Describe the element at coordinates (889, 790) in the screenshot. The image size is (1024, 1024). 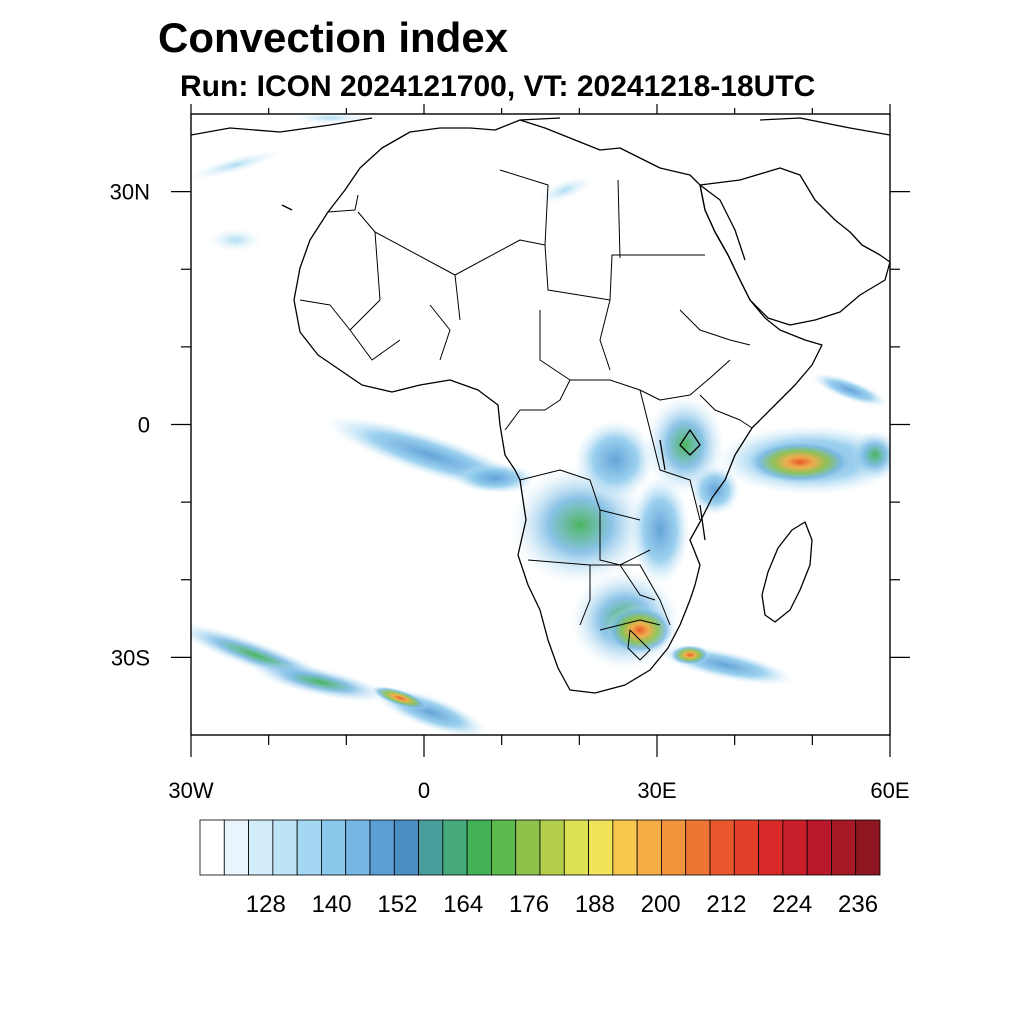
I see `lon-tick-label: 60E` at that location.